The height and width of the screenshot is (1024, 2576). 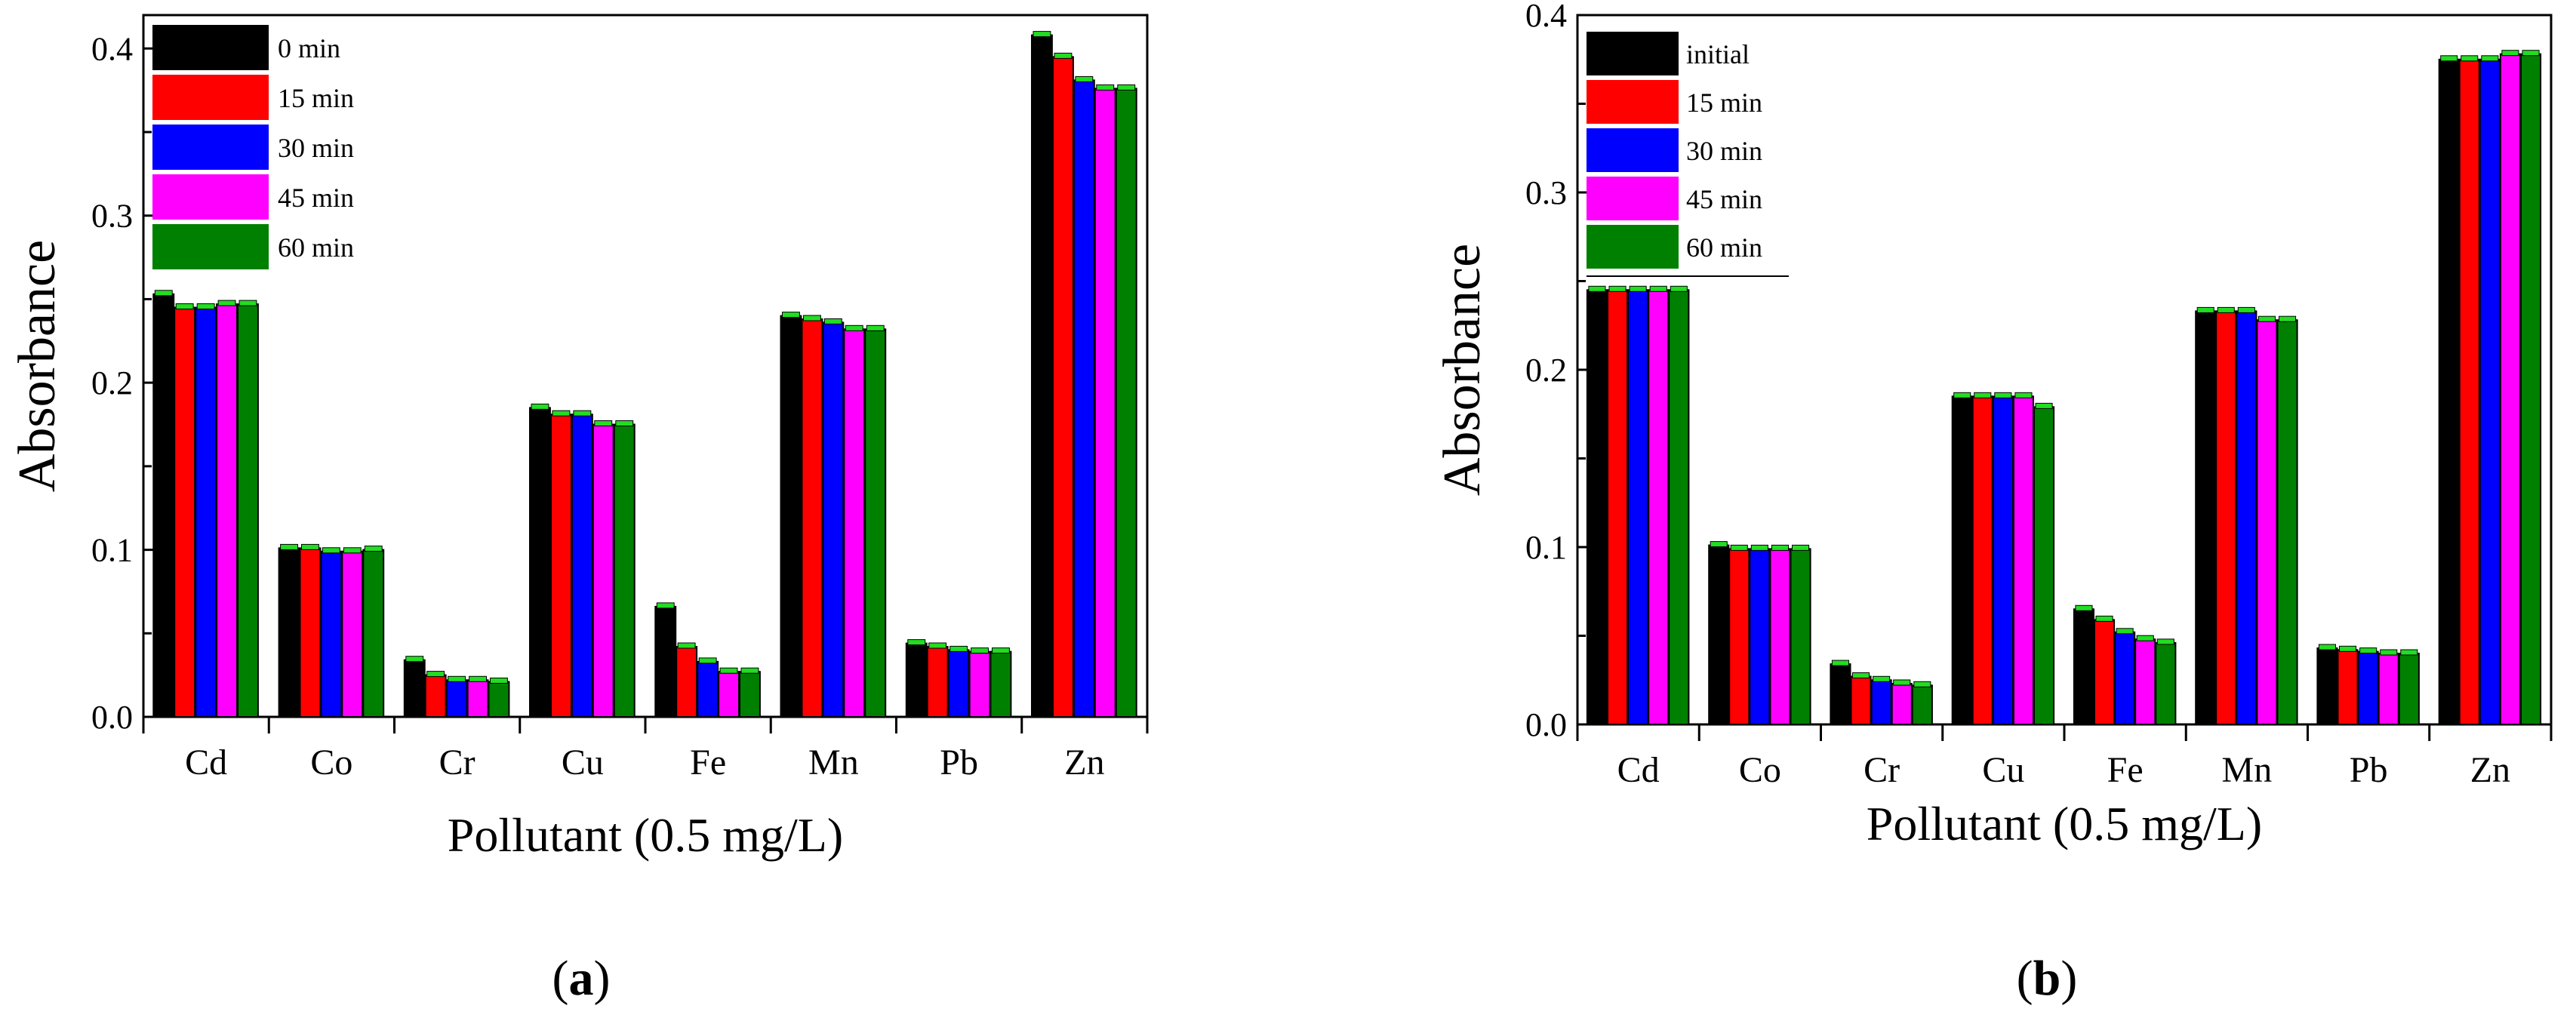 What do you see at coordinates (645, 835) in the screenshot?
I see `x-axis-title: Pollutant (0.5 mg/L)` at bounding box center [645, 835].